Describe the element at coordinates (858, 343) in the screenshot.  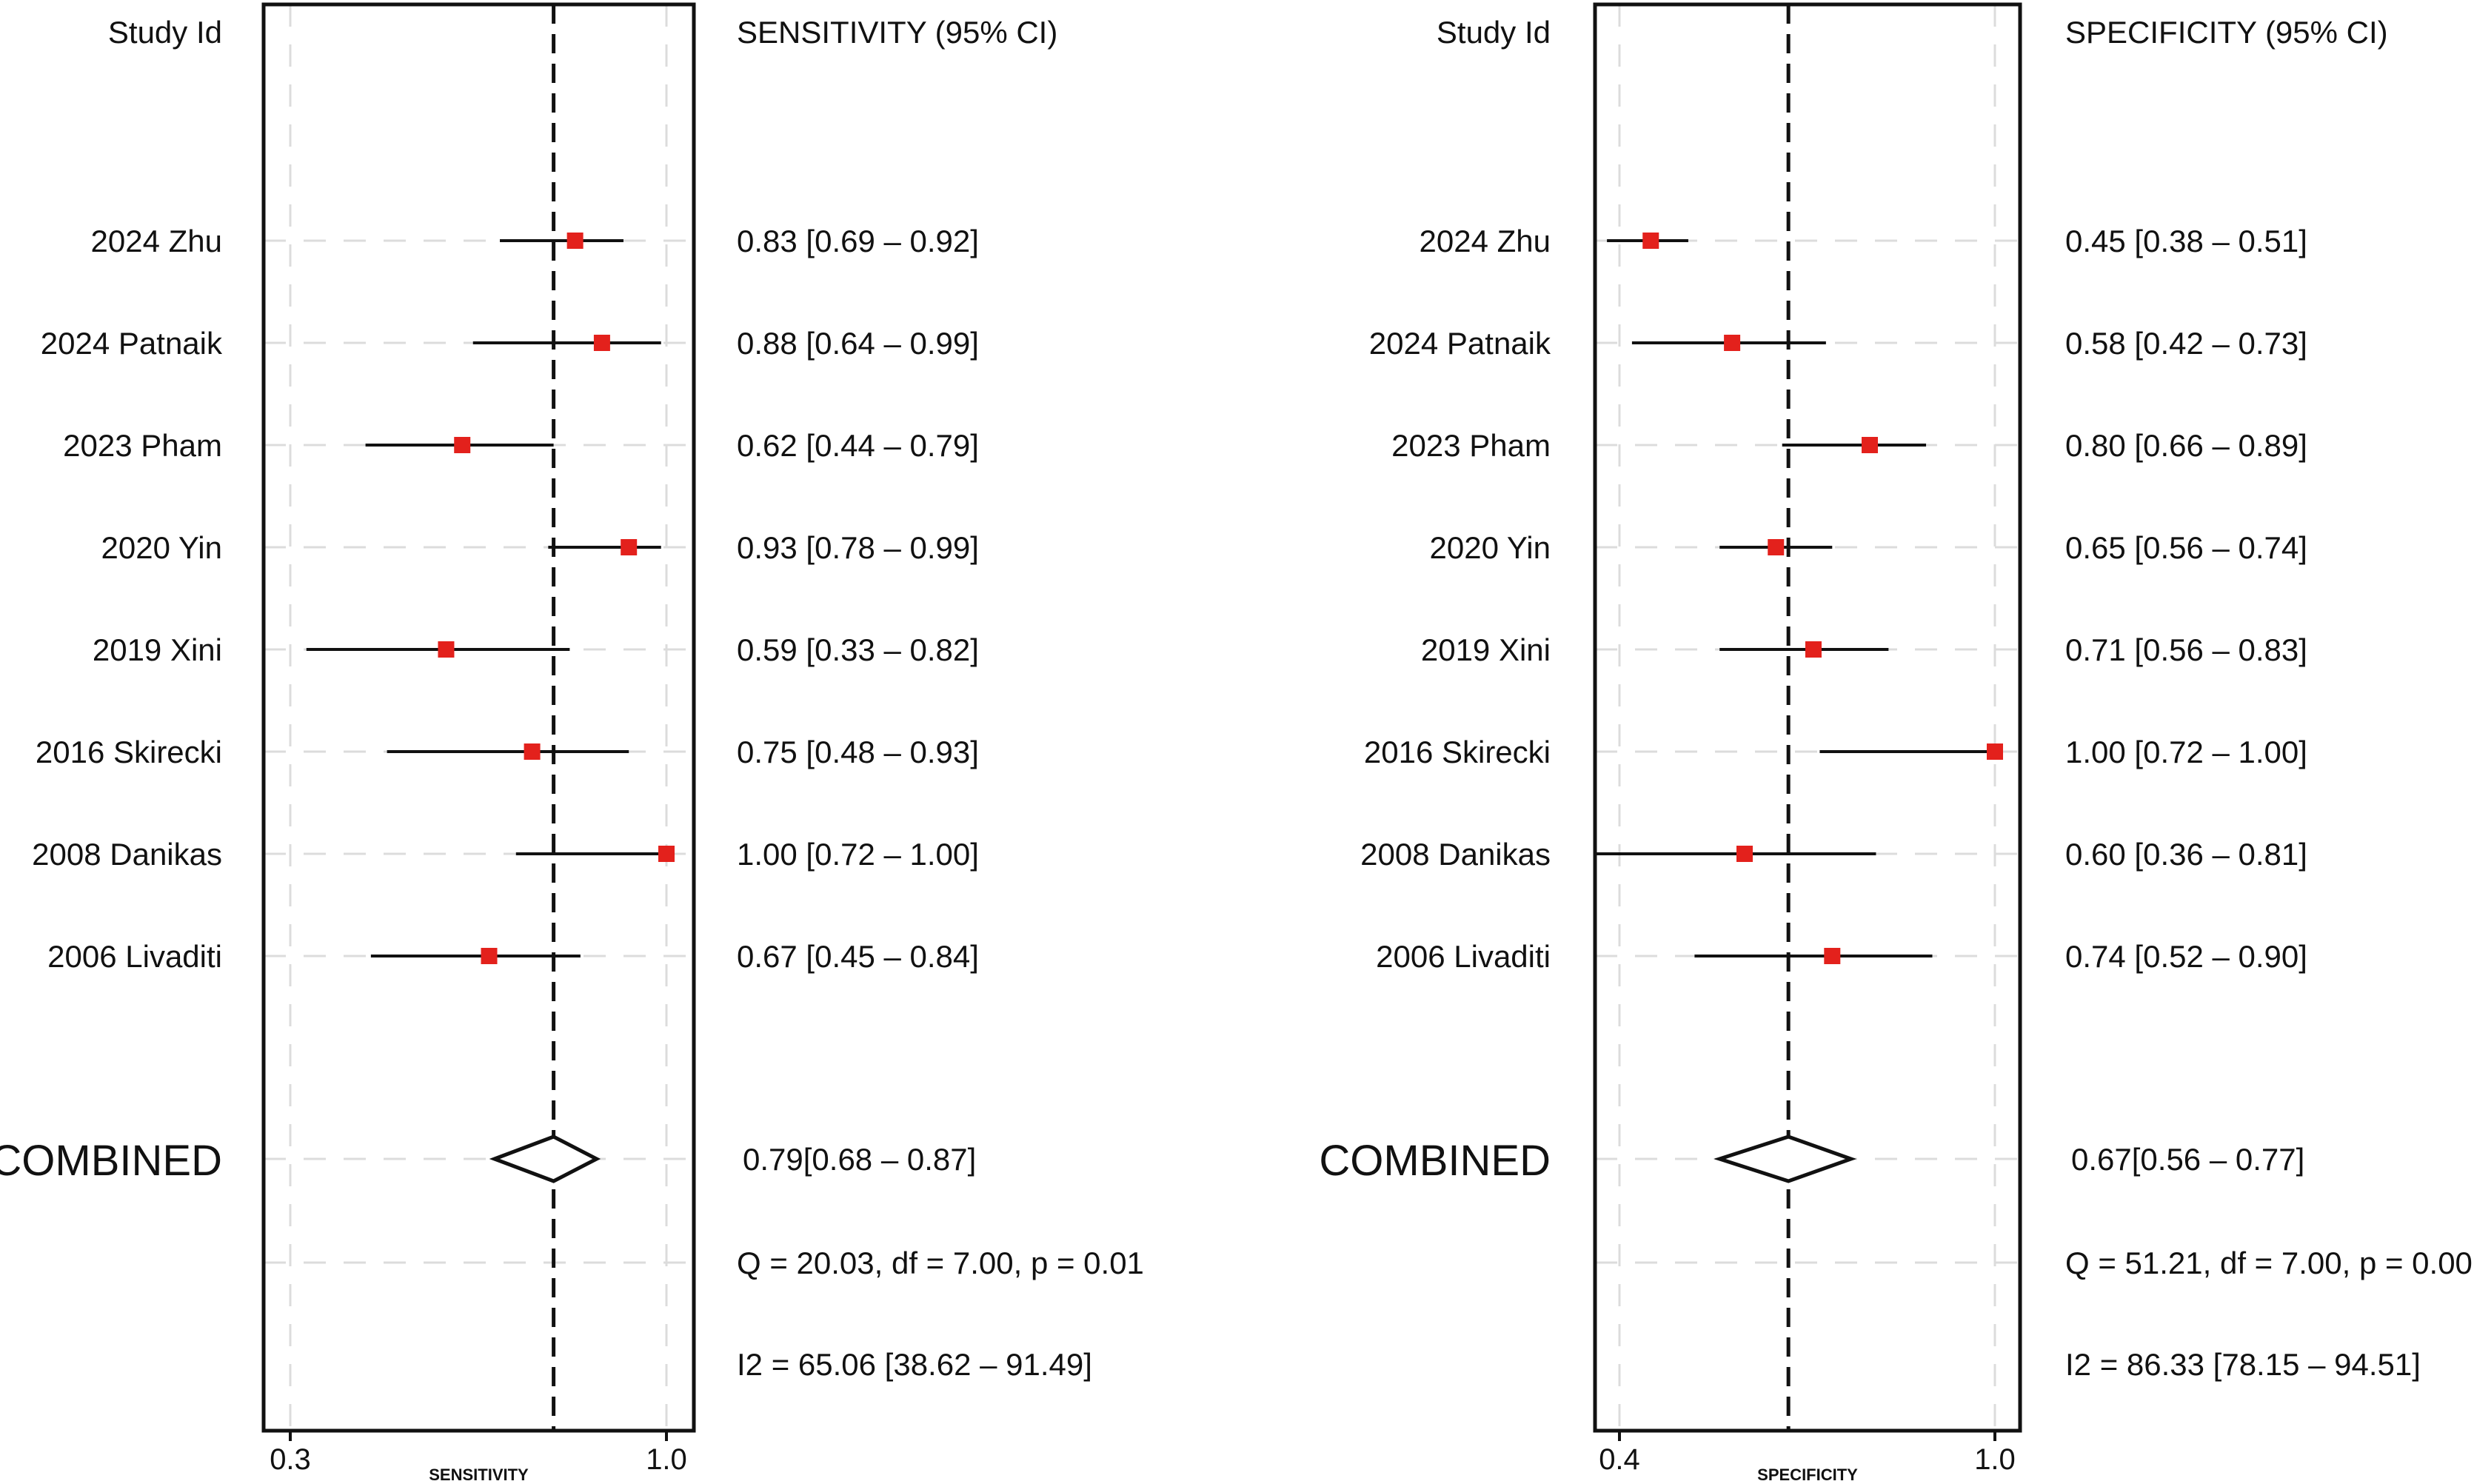
I see `sensitivity-study-ci-text: 0.88 [0.64 – 0.99]` at that location.